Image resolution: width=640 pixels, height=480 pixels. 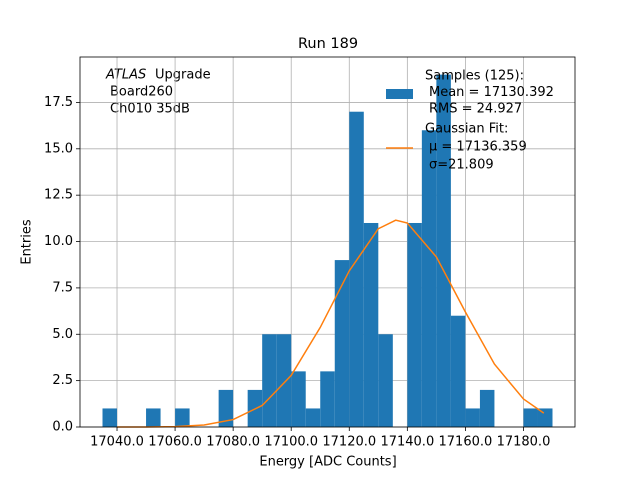 I want to click on x-tick-label: 17180.0, so click(x=524, y=442).